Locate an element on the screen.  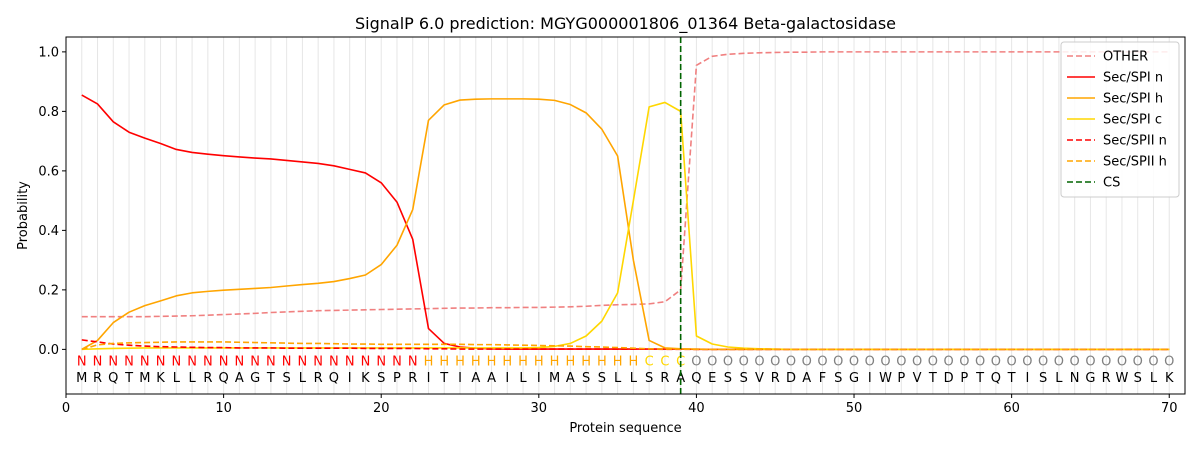
residue-letter: P is located at coordinates (901, 378).